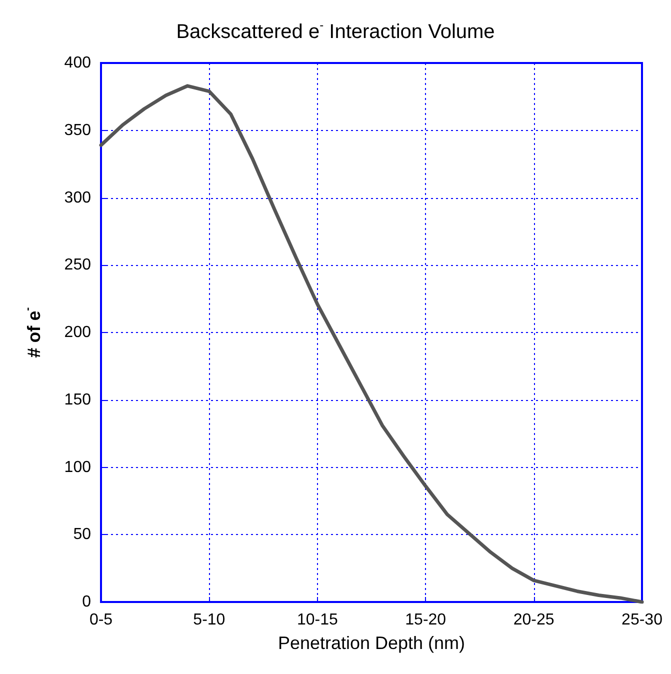  Describe the element at coordinates (78, 197) in the screenshot. I see `y-tick-label: 300` at that location.